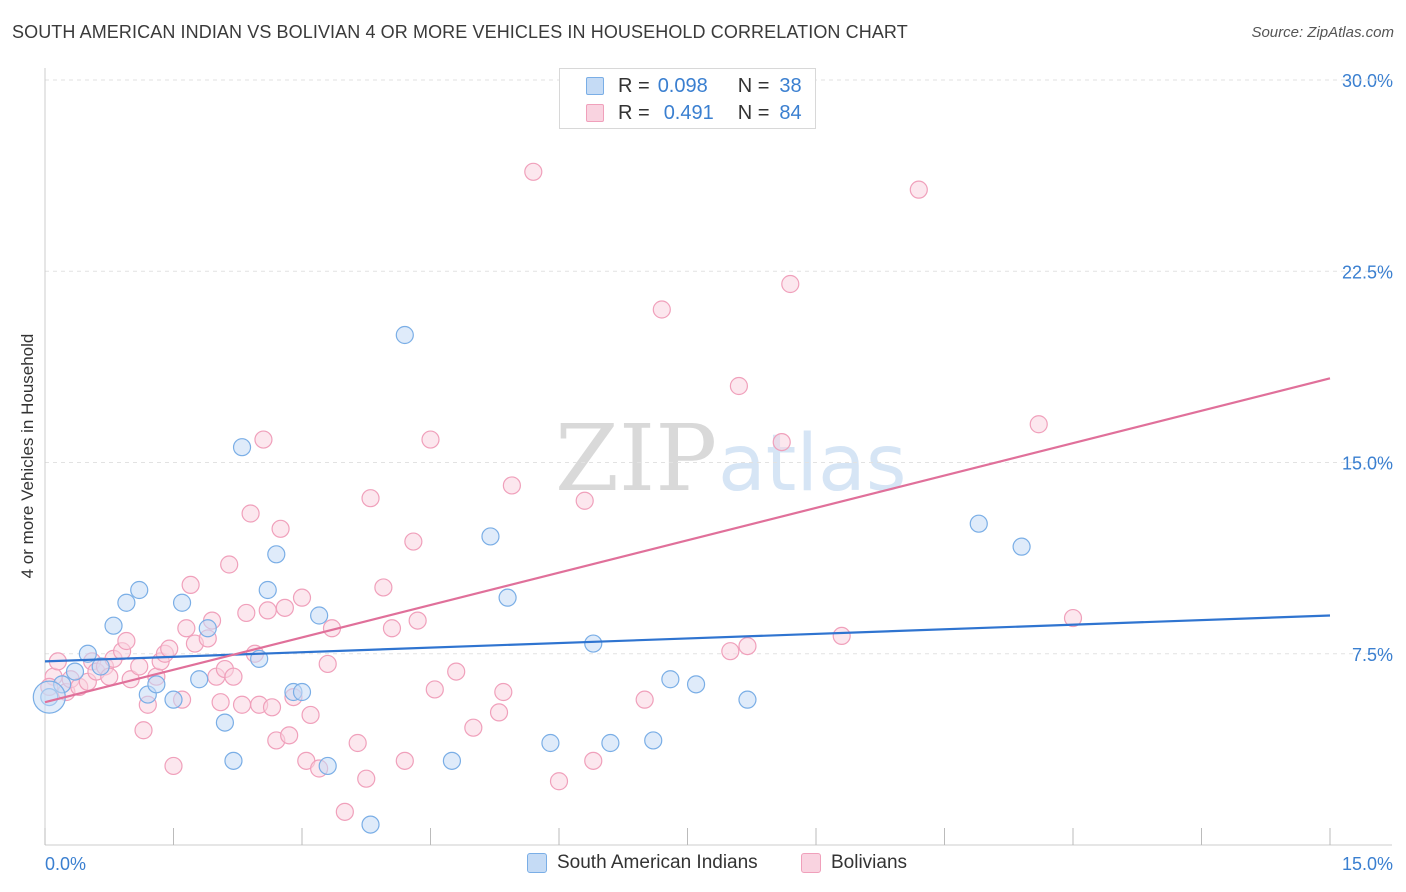 Image resolution: width=1406 pixels, height=892 pixels. I want to click on legend-label: Bolivians, so click(869, 862).